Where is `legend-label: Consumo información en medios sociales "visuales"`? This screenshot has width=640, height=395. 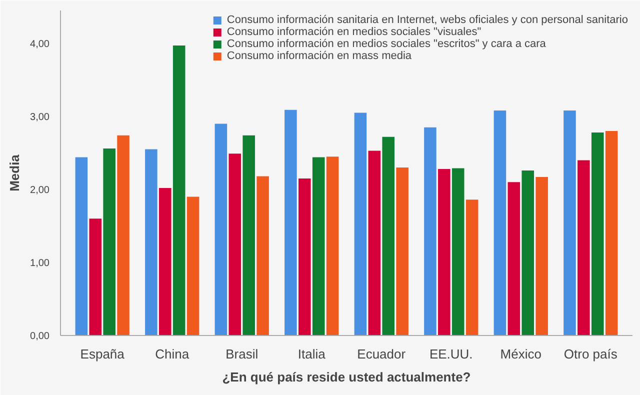
legend-label: Consumo información en medios sociales "visuales" is located at coordinates (354, 32).